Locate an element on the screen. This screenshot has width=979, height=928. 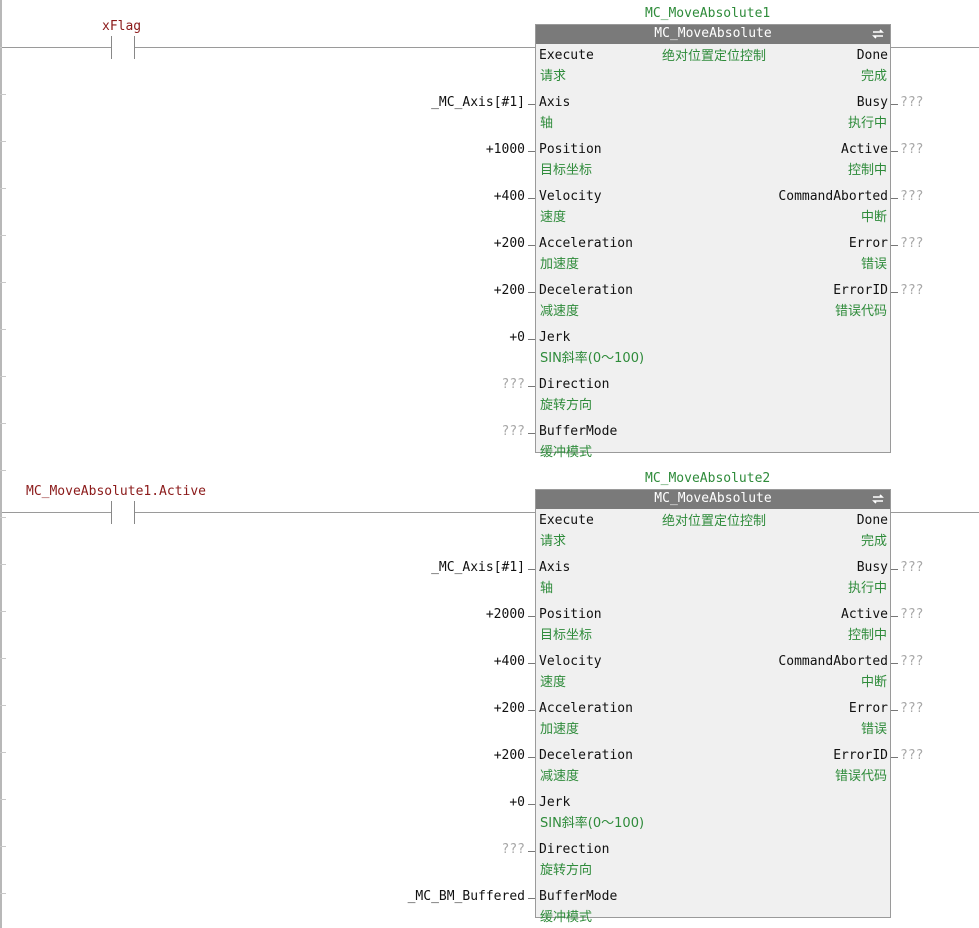
output-pin-error: Error is located at coordinates (868, 243).